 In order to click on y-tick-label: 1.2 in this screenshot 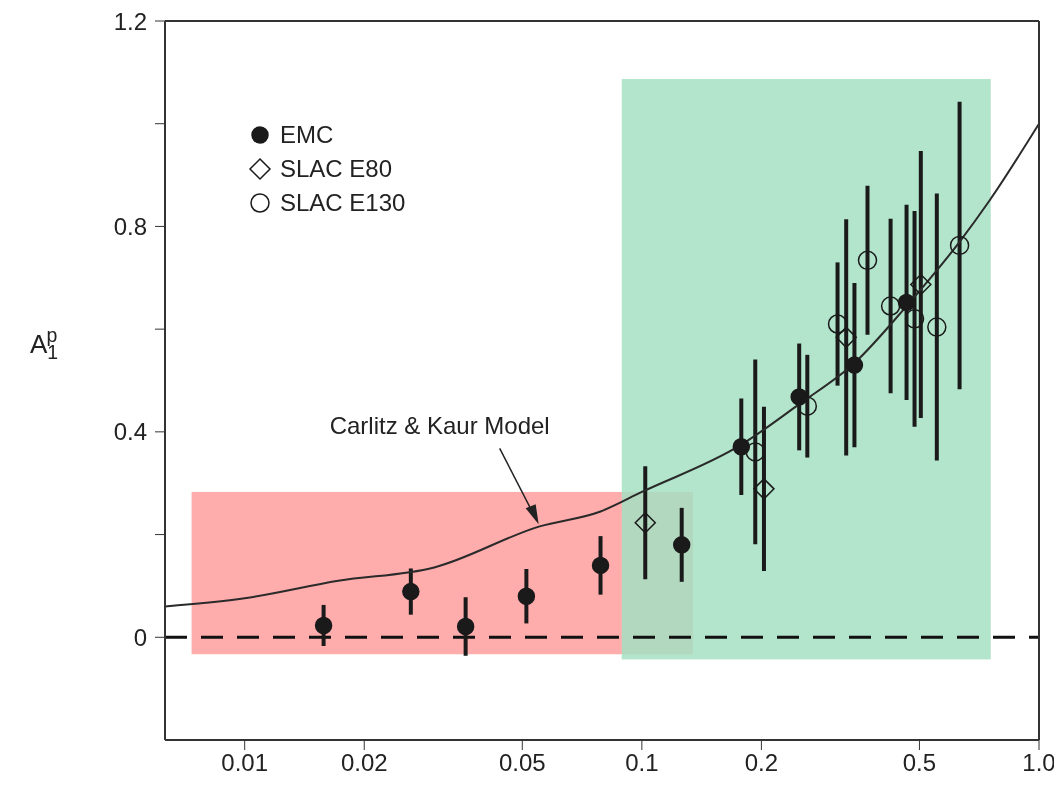, I will do `click(130, 21)`.